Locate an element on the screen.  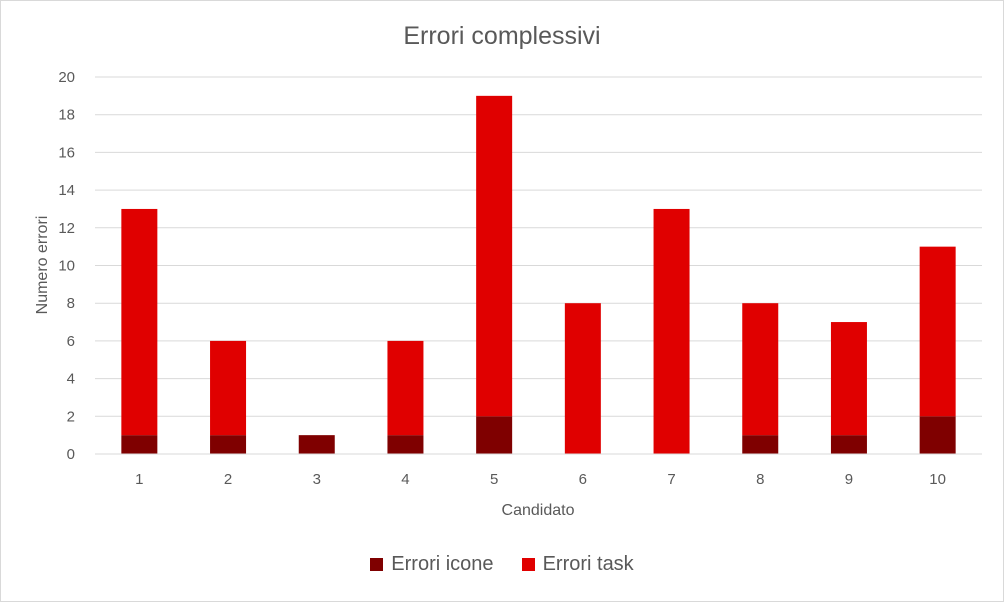
x-tick-label: 3 is located at coordinates (317, 479).